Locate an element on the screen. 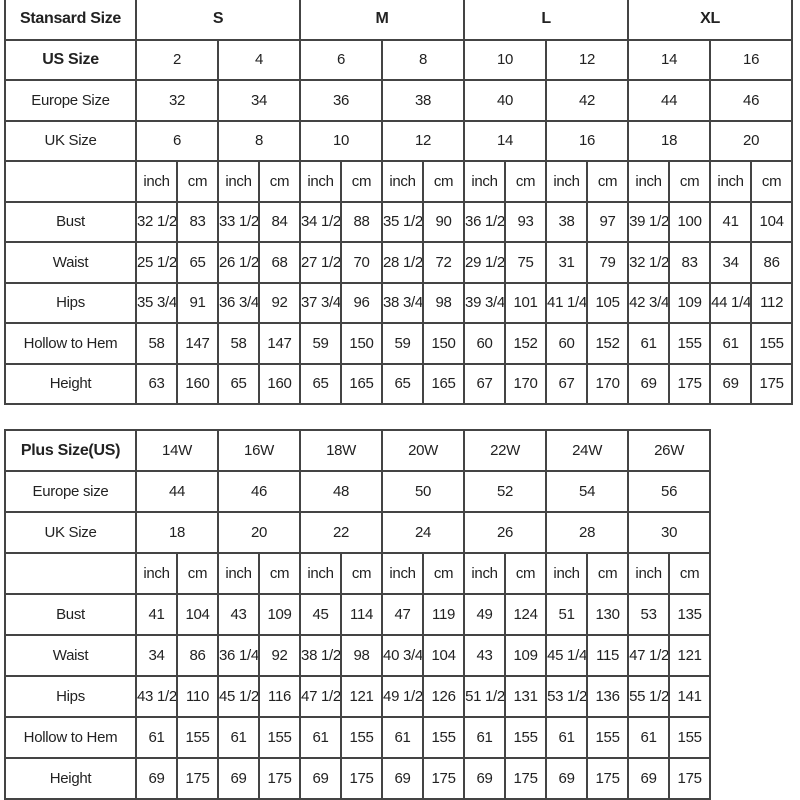 The height and width of the screenshot is (800, 800). measurement-cell: 59 is located at coordinates (320, 343).